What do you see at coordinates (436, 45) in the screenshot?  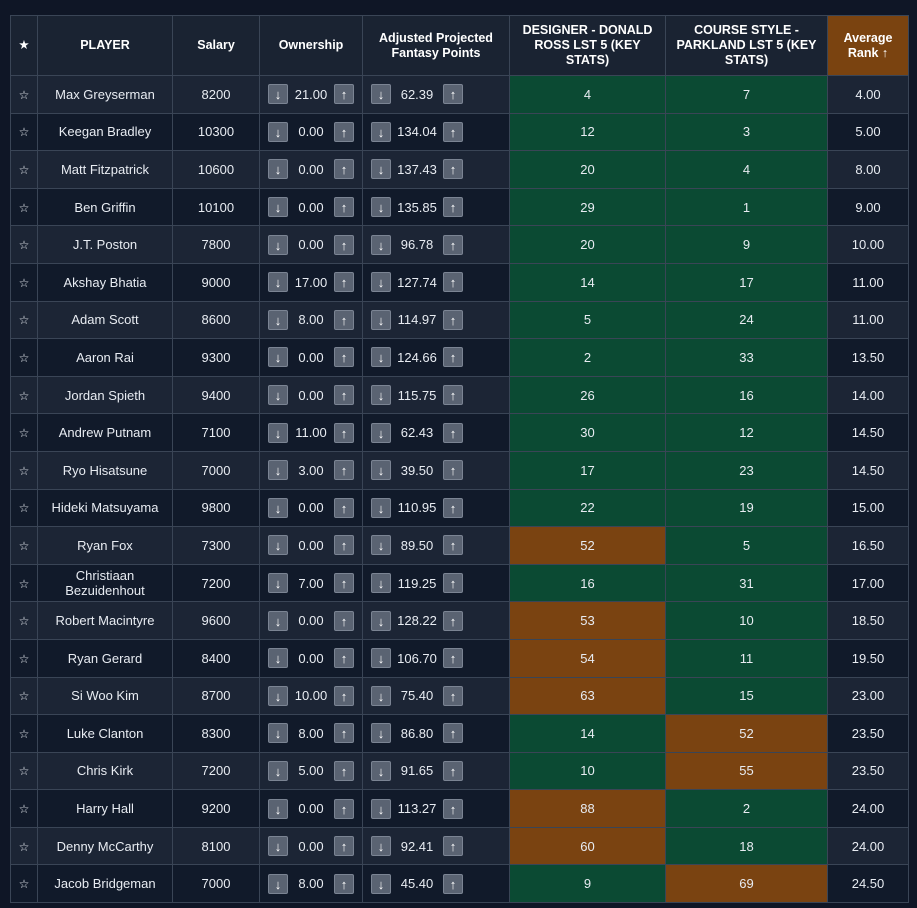 I see `projected-points-column-header: Adjusted Projected Fantasy Points` at bounding box center [436, 45].